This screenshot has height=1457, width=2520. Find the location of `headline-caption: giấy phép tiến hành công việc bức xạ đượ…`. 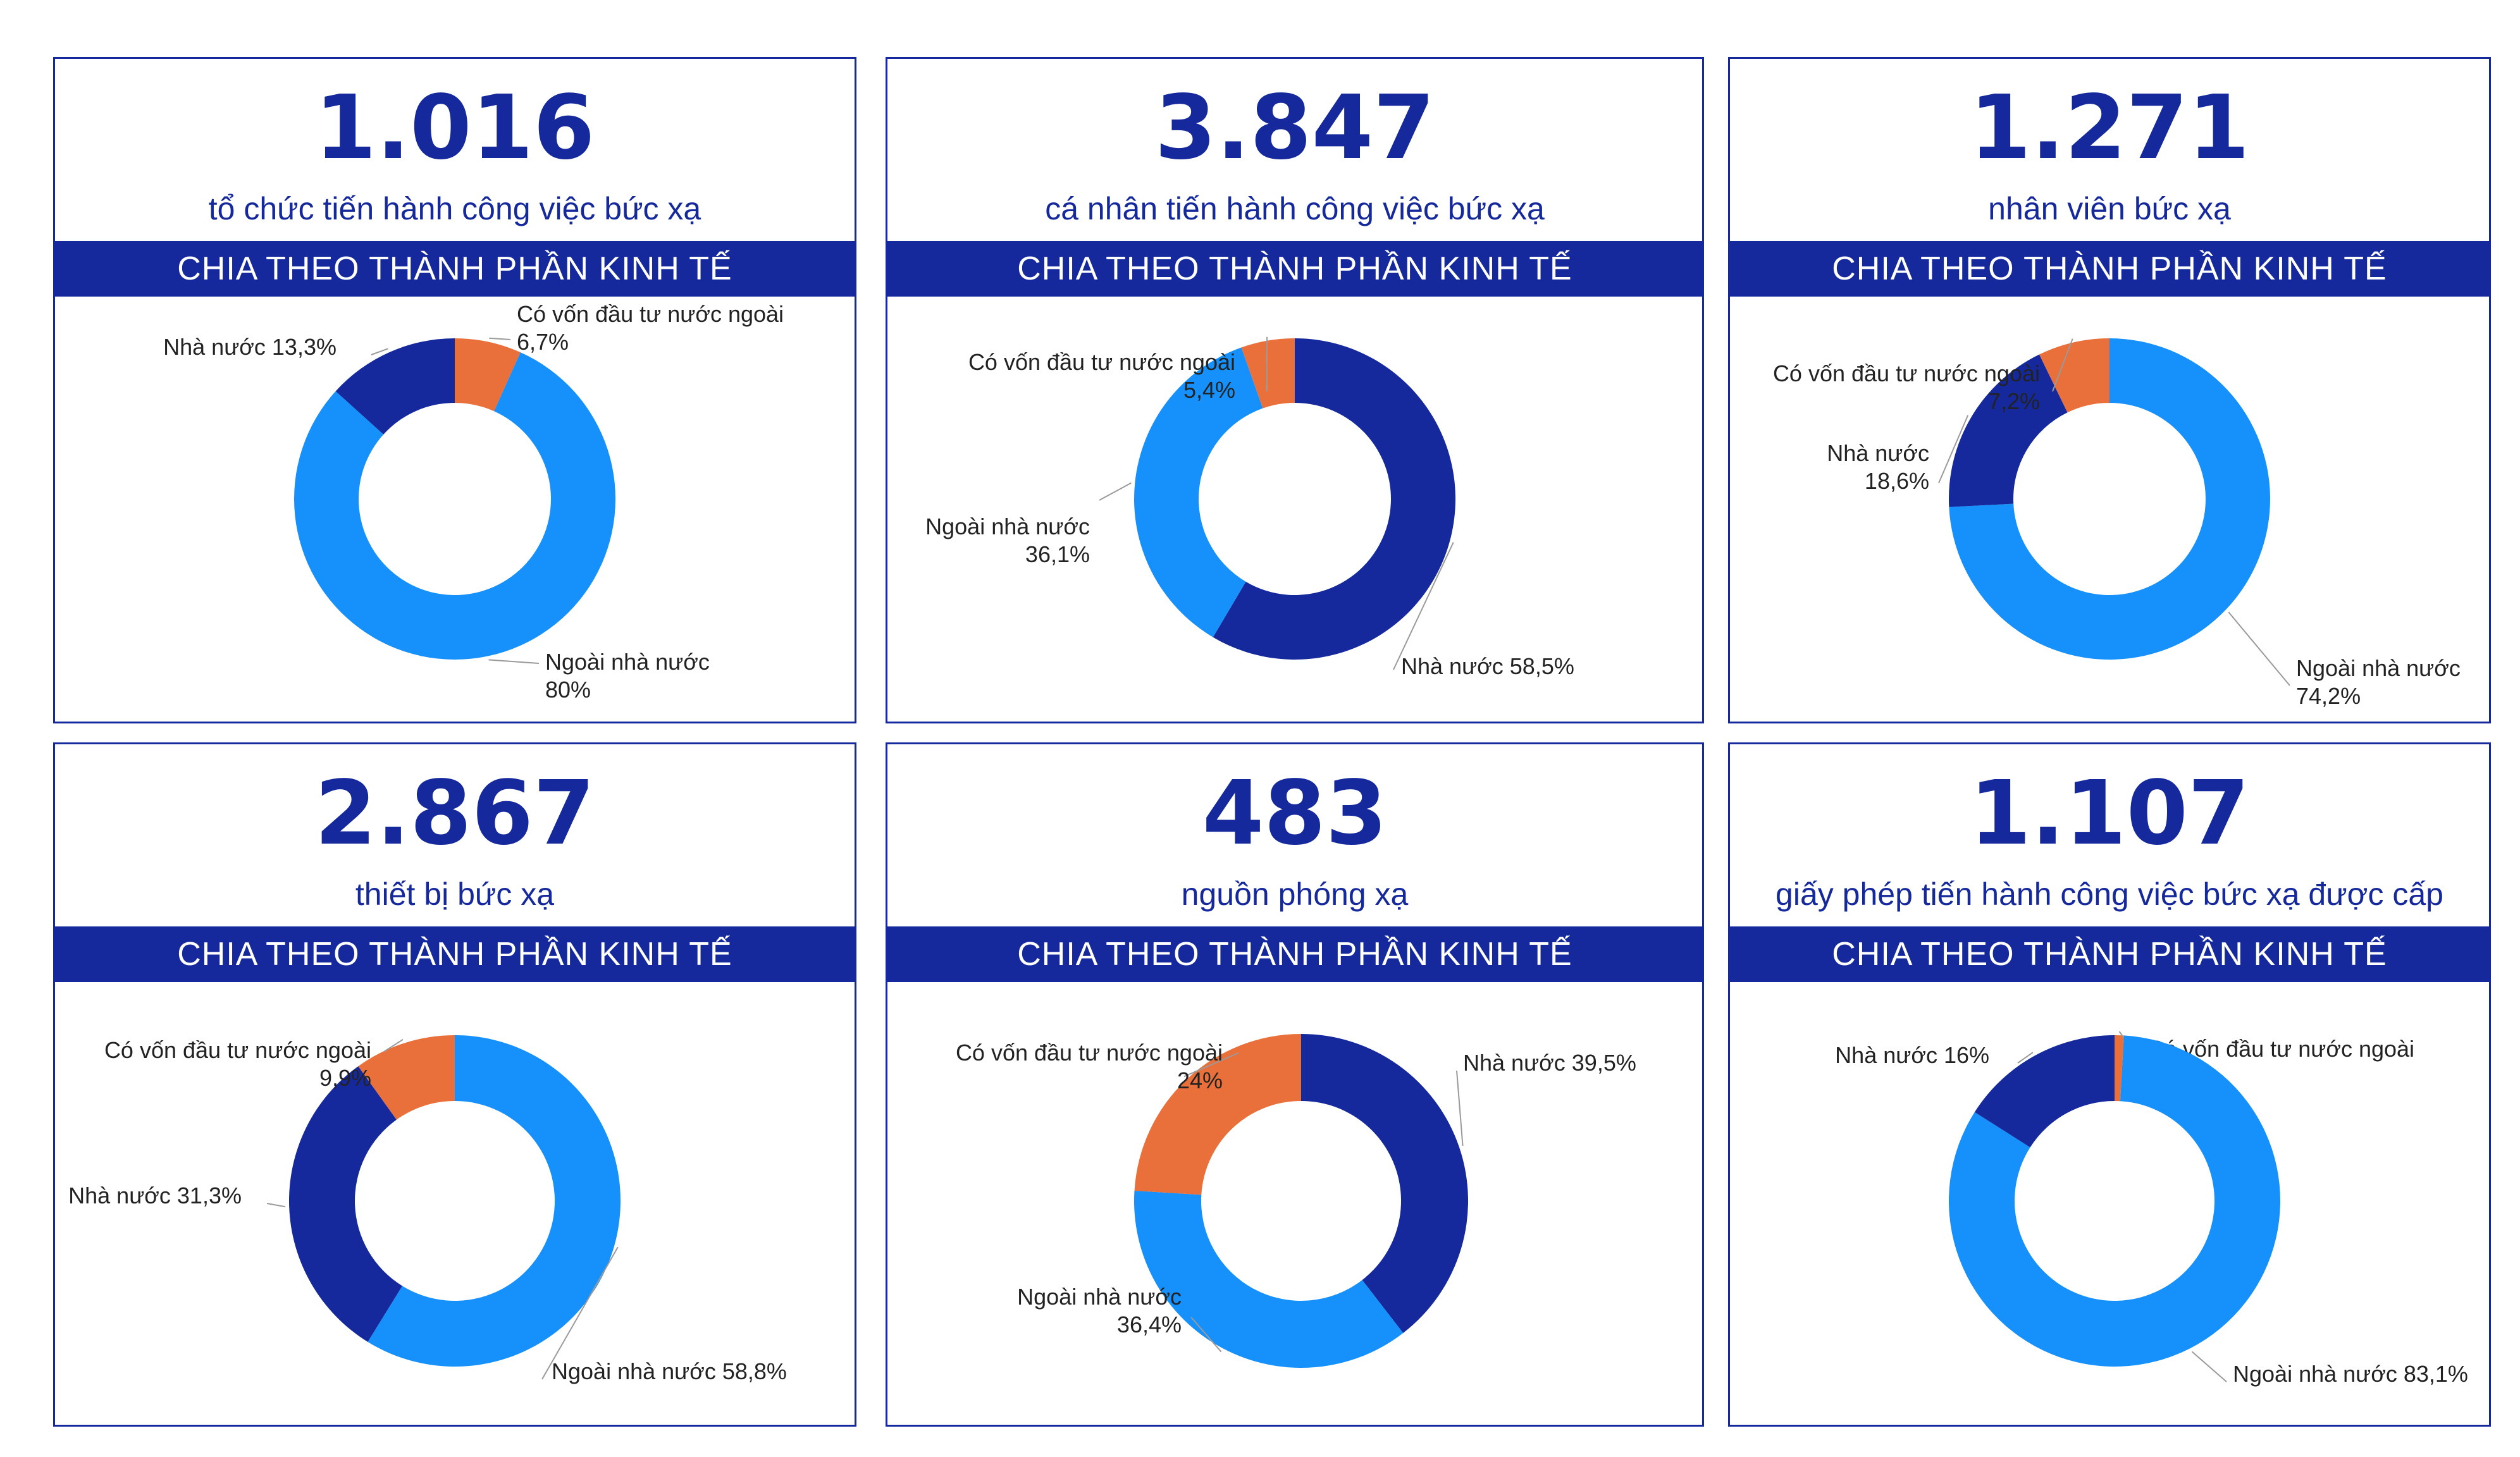

headline-caption: giấy phép tiến hành công việc bức xạ đượ… is located at coordinates (2109, 894).